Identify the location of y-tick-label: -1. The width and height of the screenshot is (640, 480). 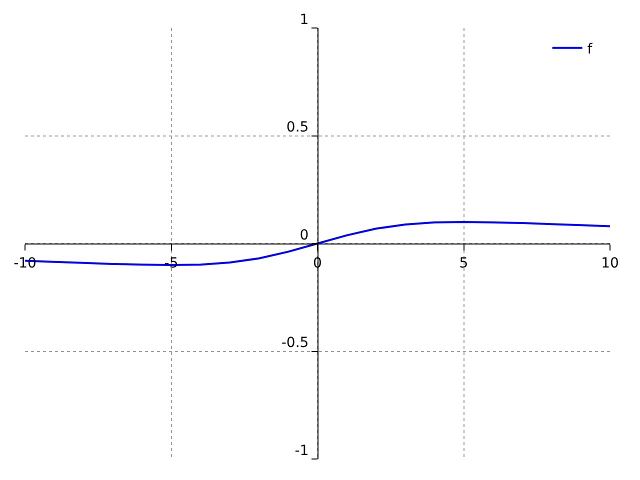
(301, 450).